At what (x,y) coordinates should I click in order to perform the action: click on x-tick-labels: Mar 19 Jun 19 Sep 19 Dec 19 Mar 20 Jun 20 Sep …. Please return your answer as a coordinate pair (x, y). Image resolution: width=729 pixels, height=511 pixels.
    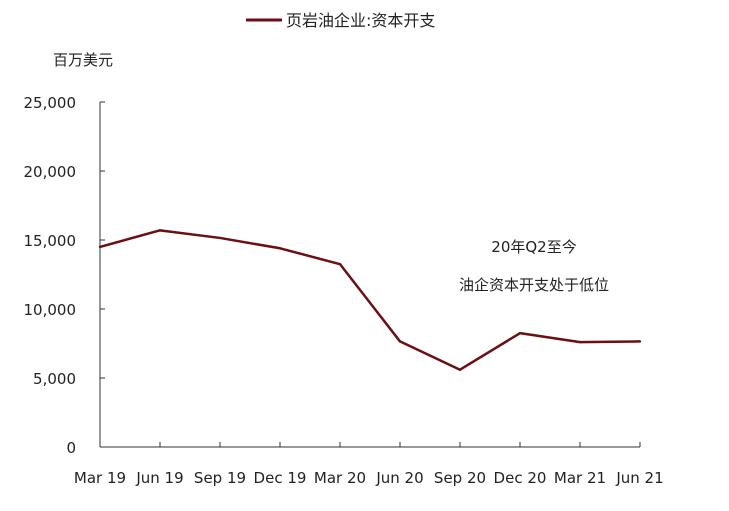
    Looking at the image, I should click on (369, 478).